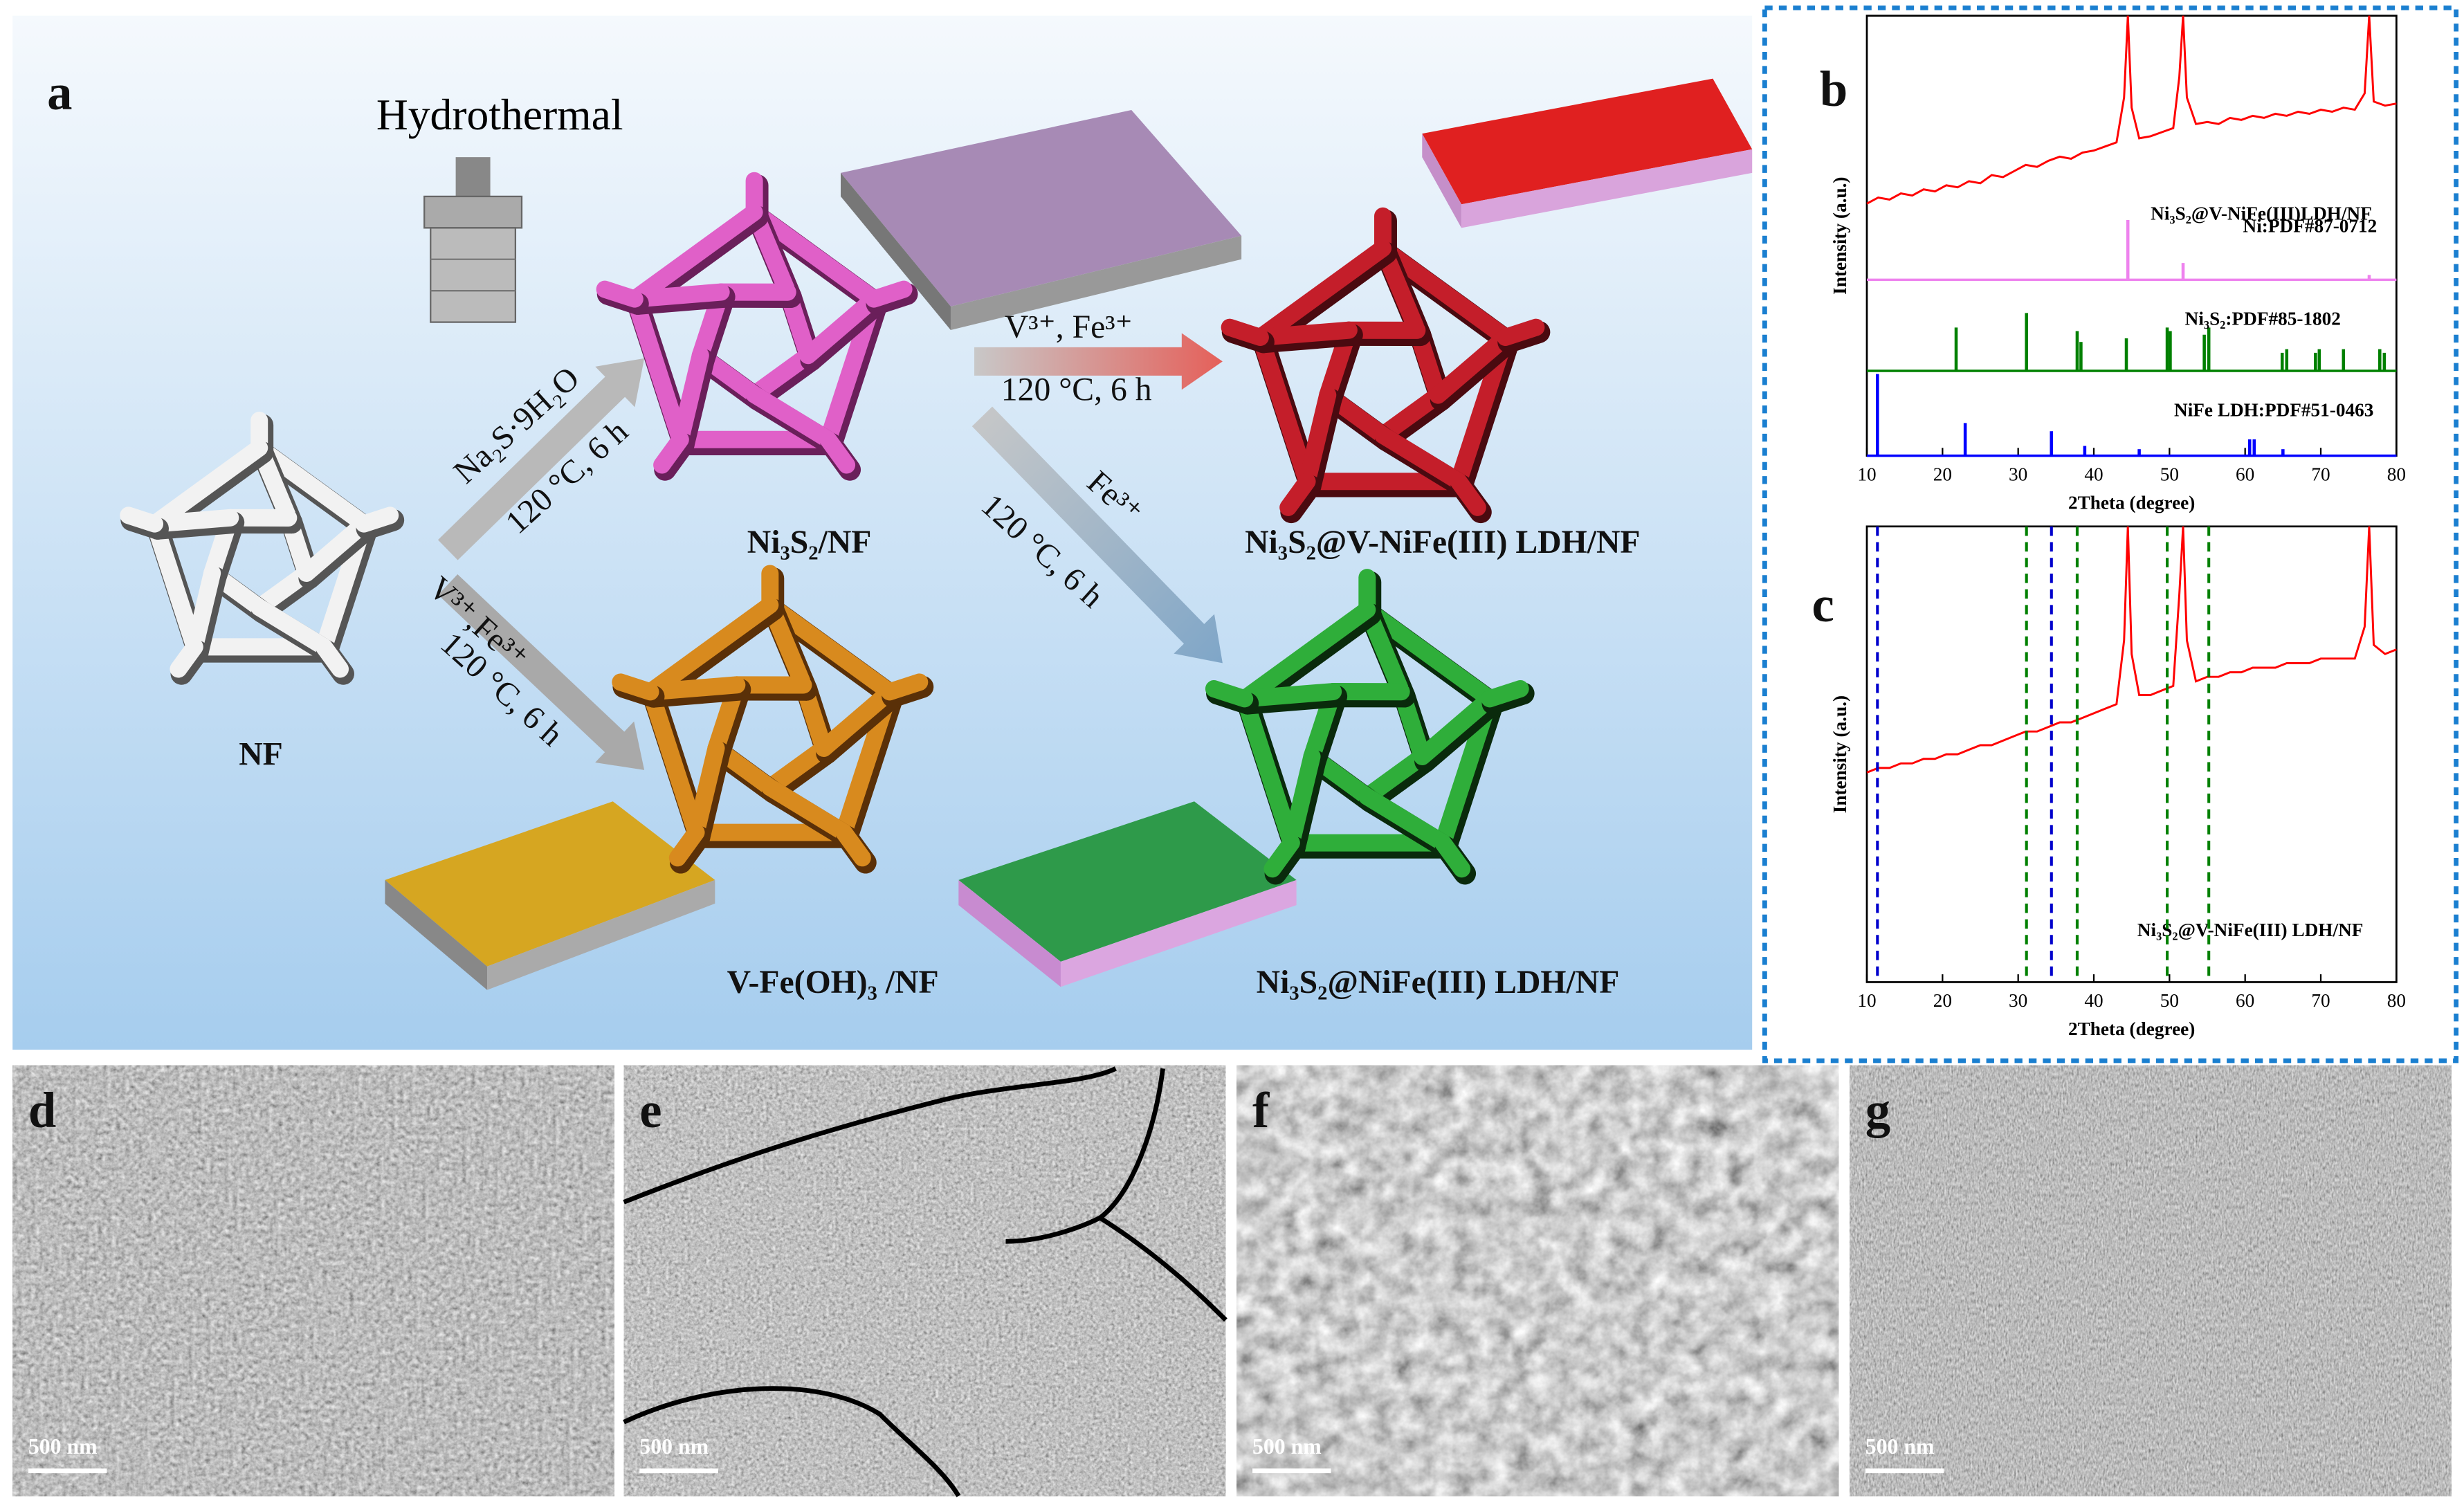  Describe the element at coordinates (1587, 153) in the screenshot. I see `substrate-red-top` at that location.